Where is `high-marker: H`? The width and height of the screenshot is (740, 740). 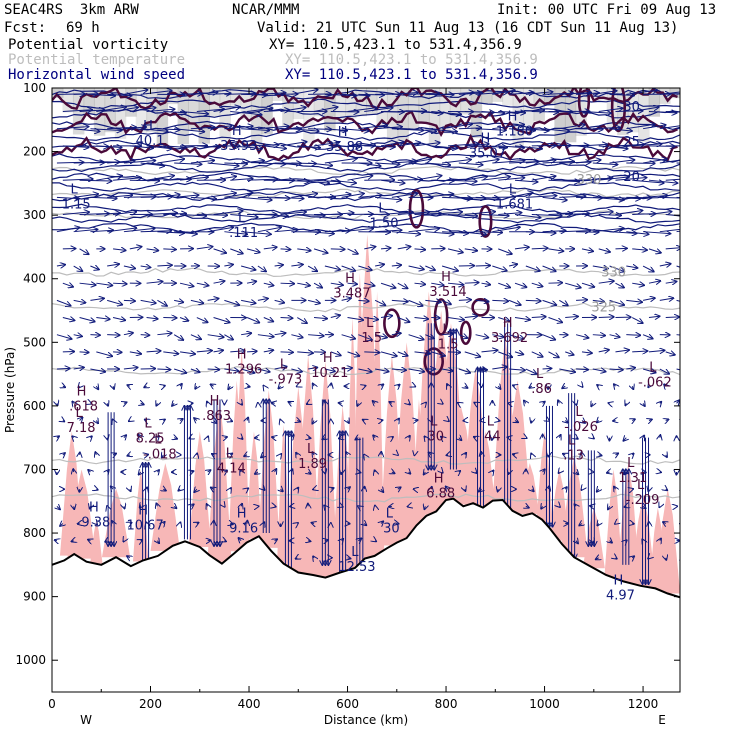
high-marker: H is located at coordinates (94, 507).